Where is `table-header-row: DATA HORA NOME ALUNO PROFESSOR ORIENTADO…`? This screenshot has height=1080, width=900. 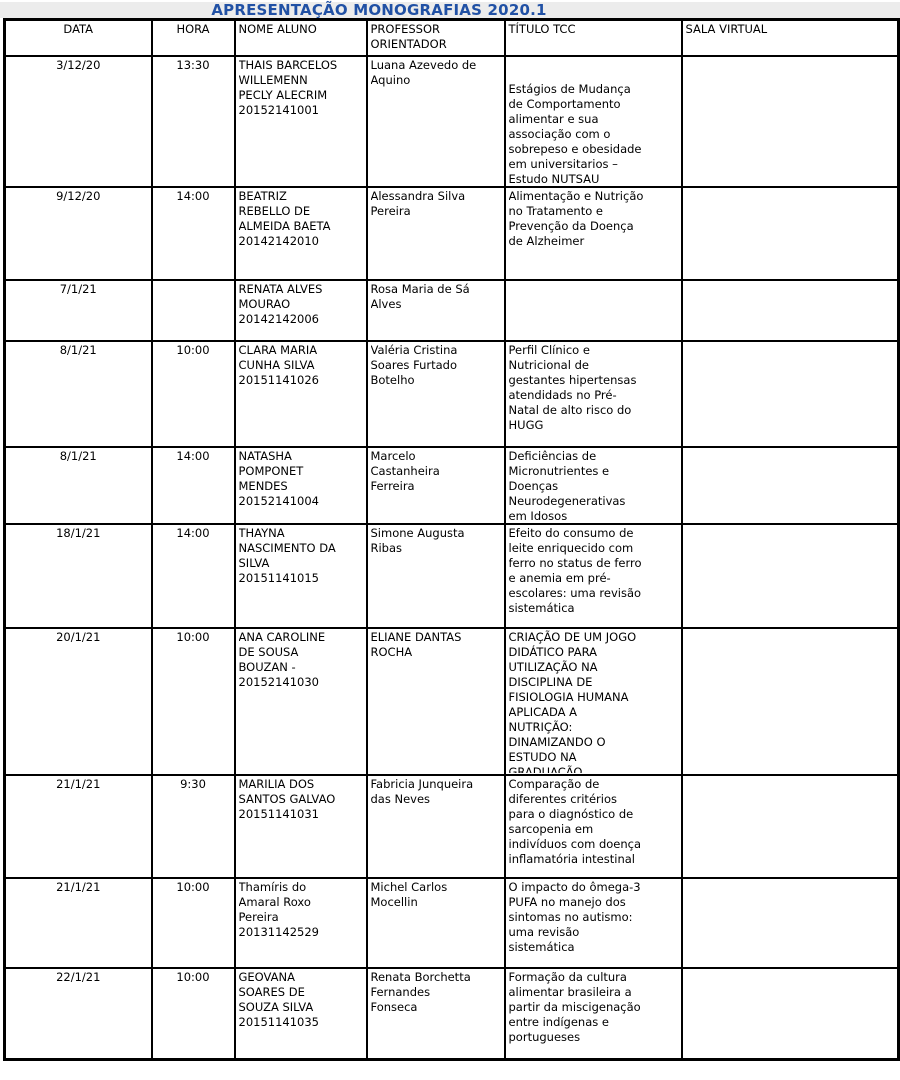 table-header-row: DATA HORA NOME ALUNO PROFESSOR ORIENTADO… is located at coordinates (451, 37).